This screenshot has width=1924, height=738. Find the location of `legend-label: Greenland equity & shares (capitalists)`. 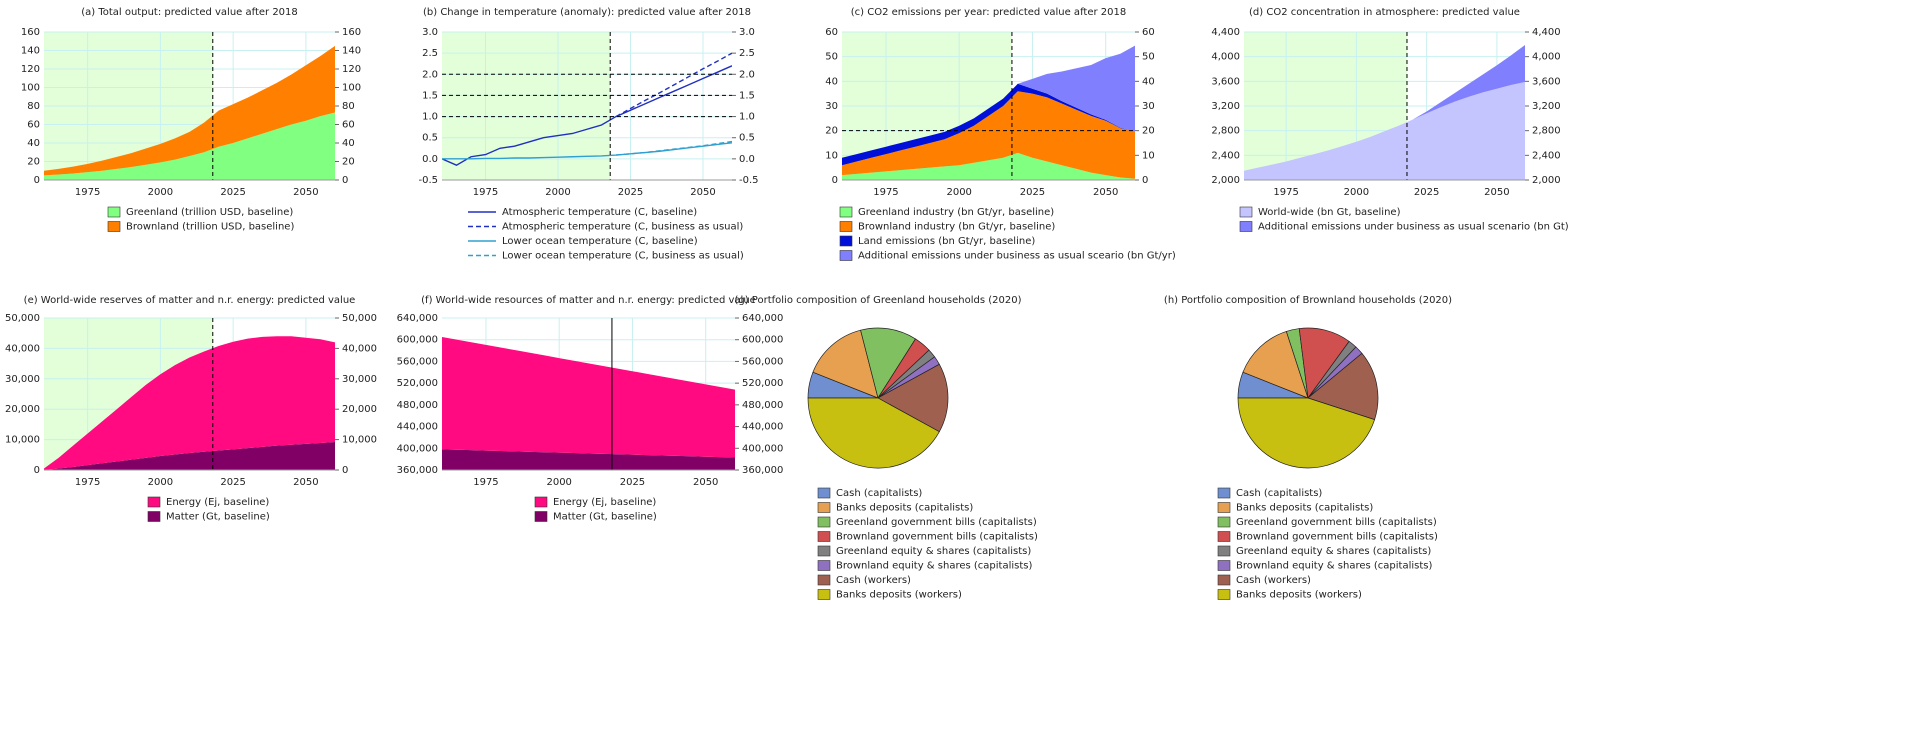

legend-label: Greenland equity & shares (capitalists) is located at coordinates (1333, 551).